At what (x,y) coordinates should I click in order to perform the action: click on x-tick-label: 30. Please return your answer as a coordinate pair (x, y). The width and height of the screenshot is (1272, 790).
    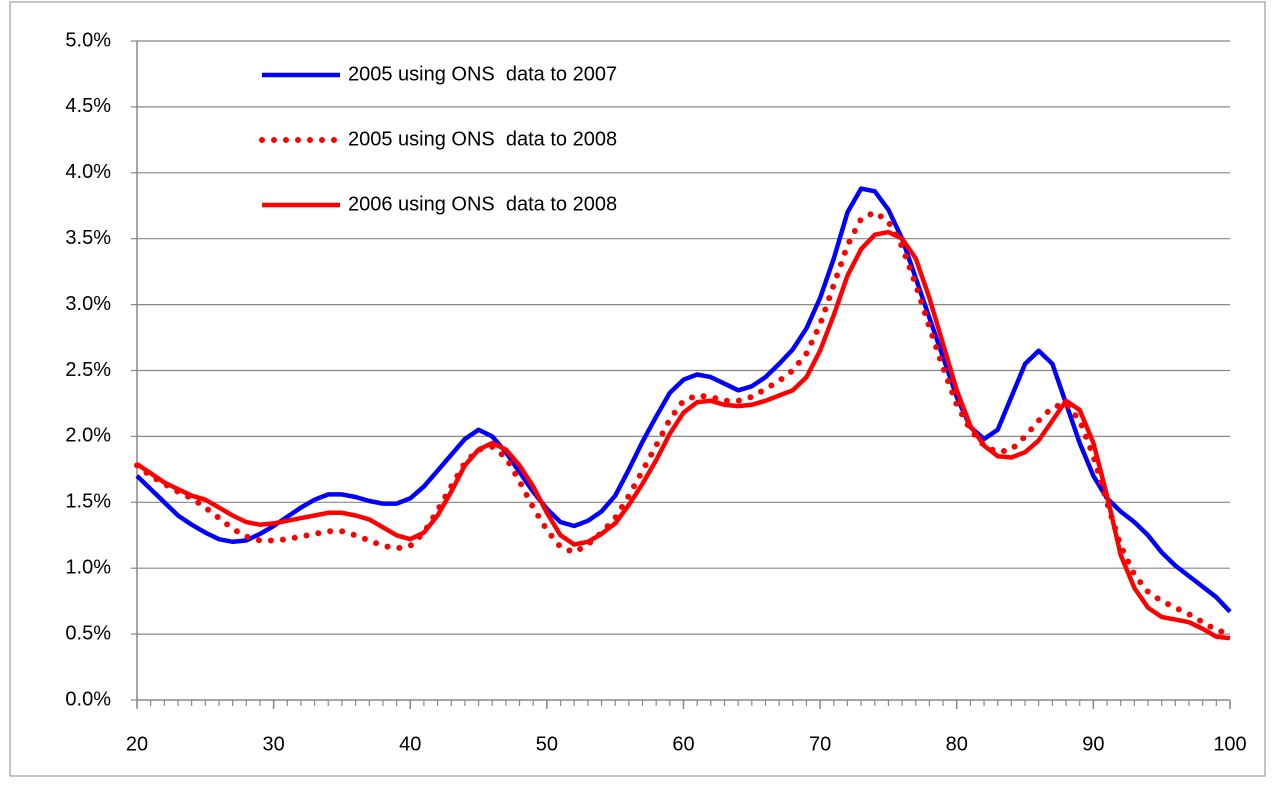
    Looking at the image, I should click on (274, 744).